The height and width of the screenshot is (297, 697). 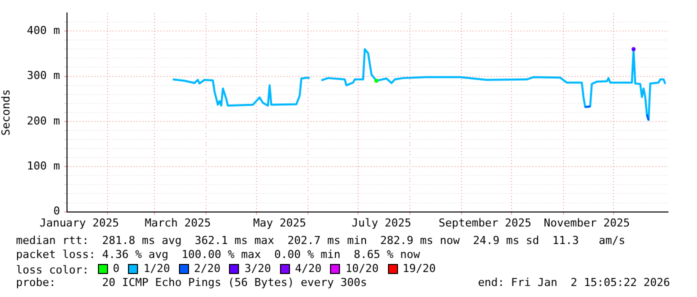 What do you see at coordinates (43, 121) in the screenshot?
I see `y-tick-label: 200 m` at bounding box center [43, 121].